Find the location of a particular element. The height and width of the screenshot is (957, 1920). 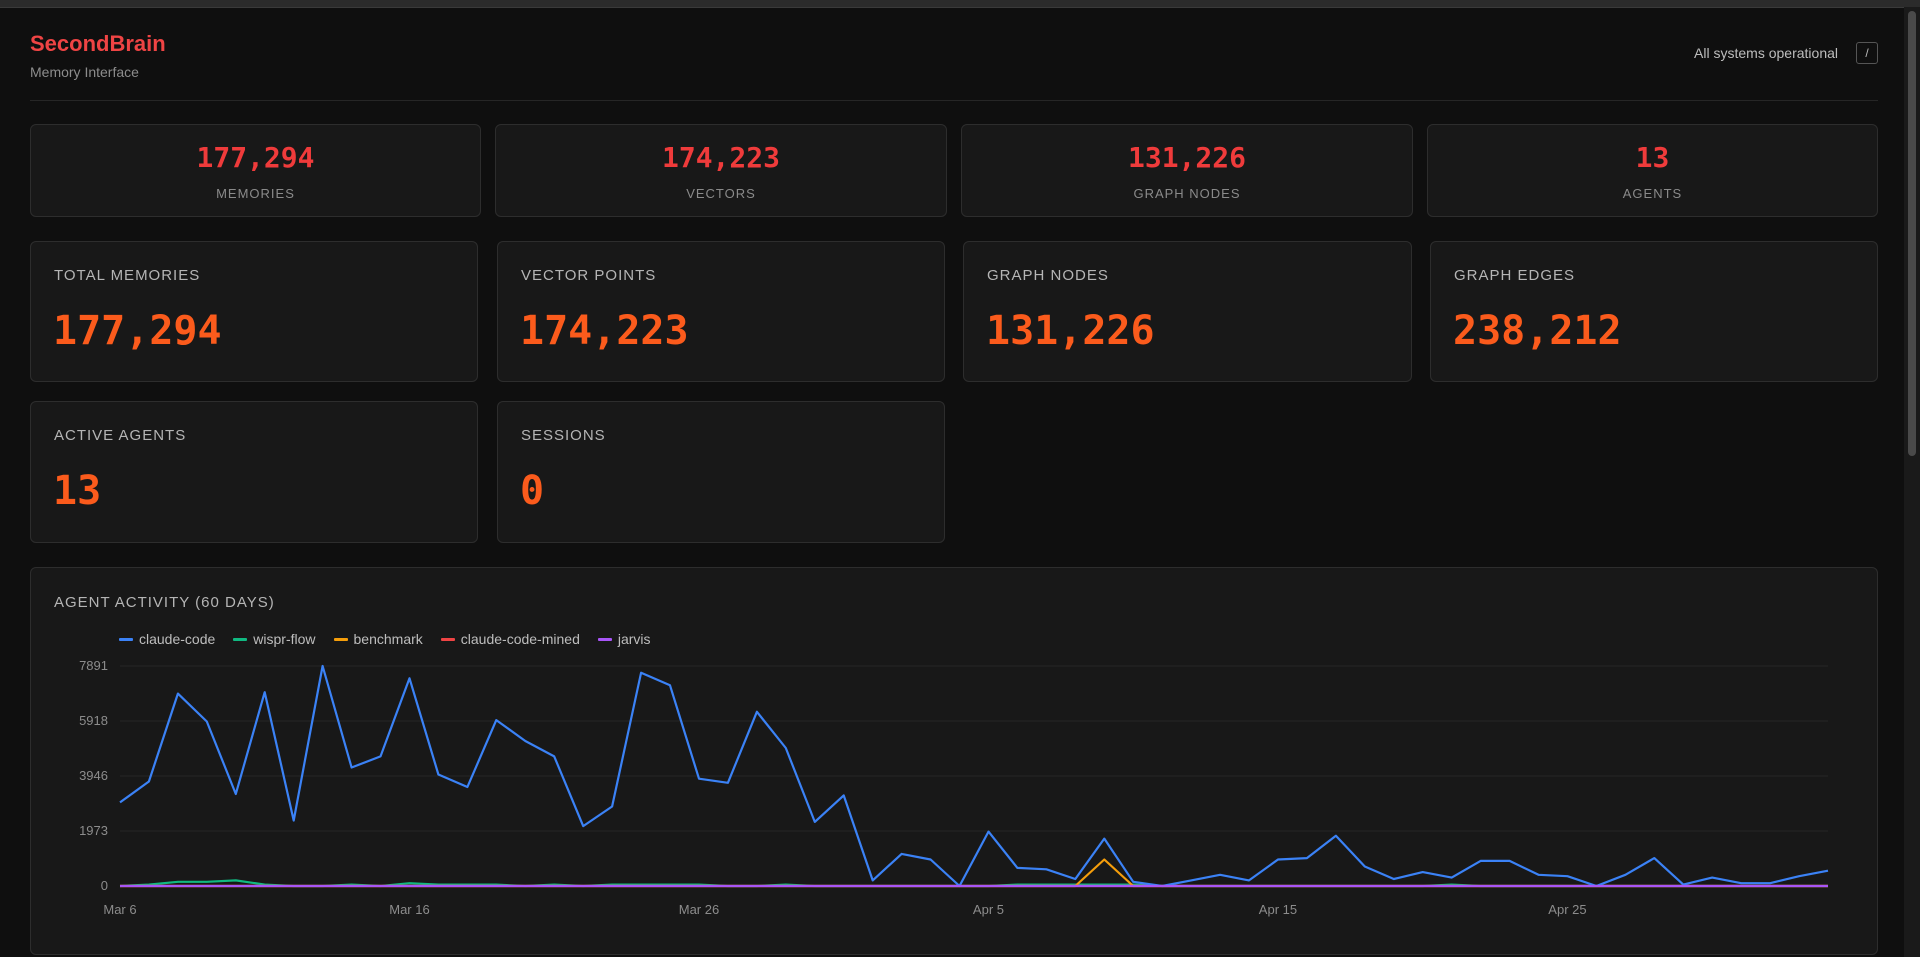

legend-item-claude-code-mined: claude-code-mined is located at coordinates (510, 639).